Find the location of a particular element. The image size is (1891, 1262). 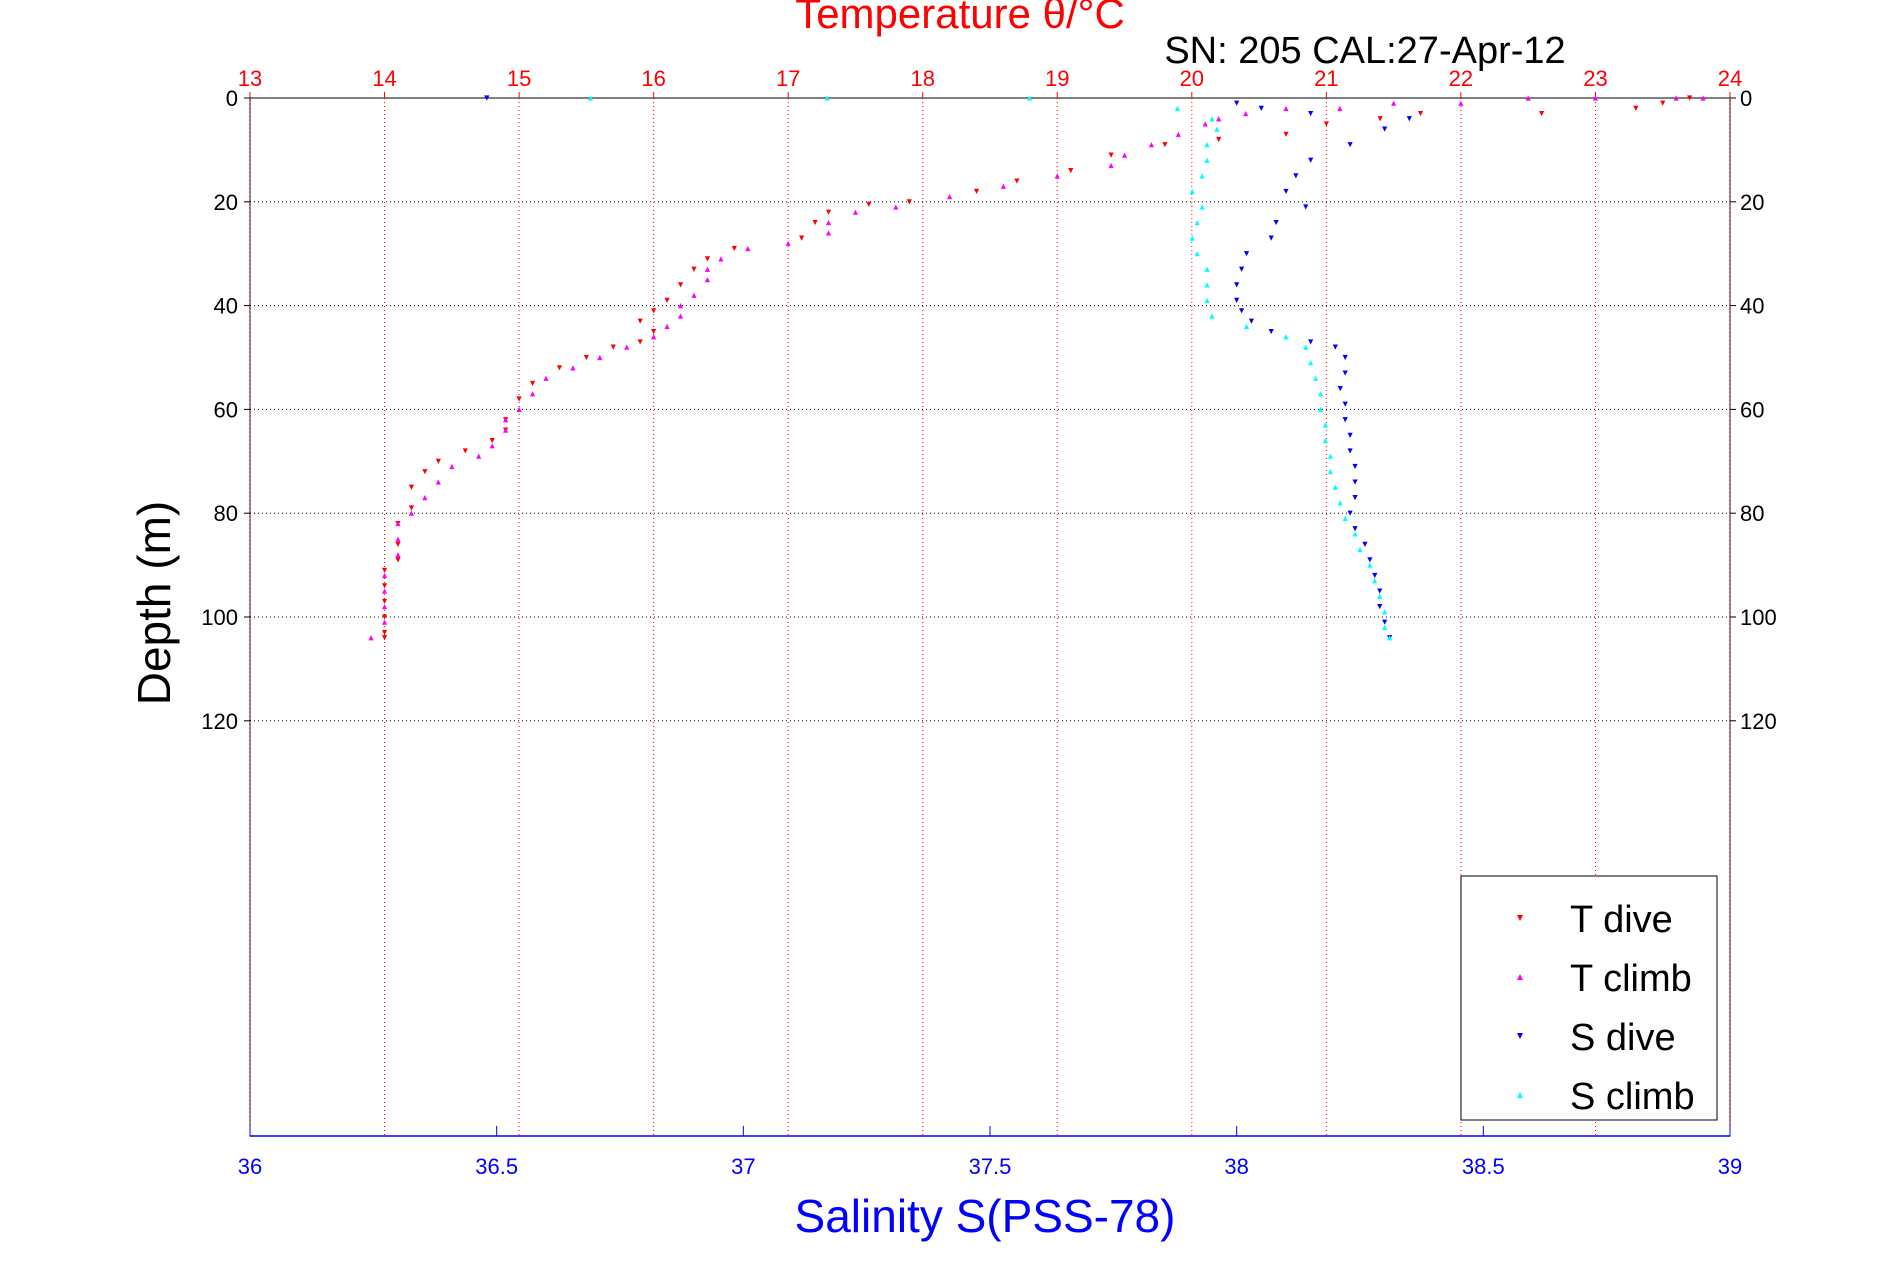

depth-tick-label-right: 120 is located at coordinates (1758, 721).